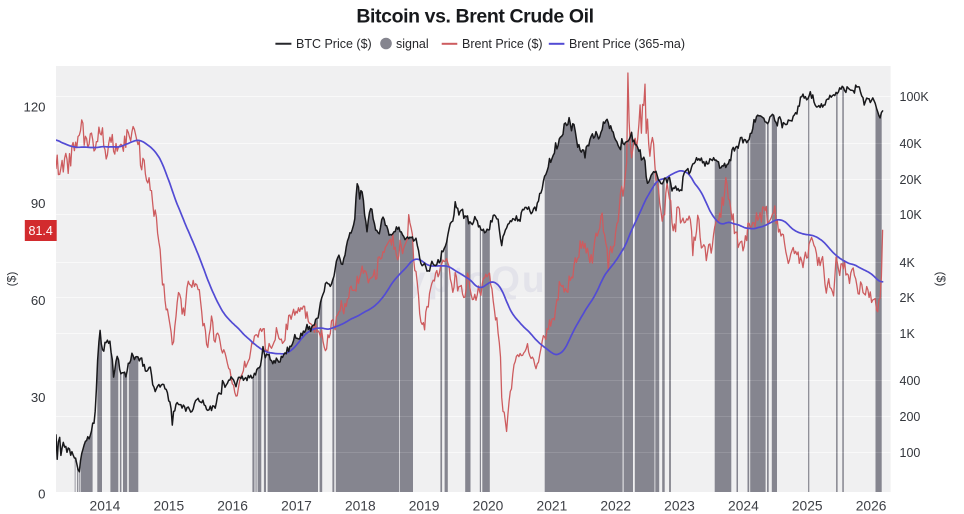 The height and width of the screenshot is (514, 964). I want to click on svg-text: 2022, so click(615, 506).